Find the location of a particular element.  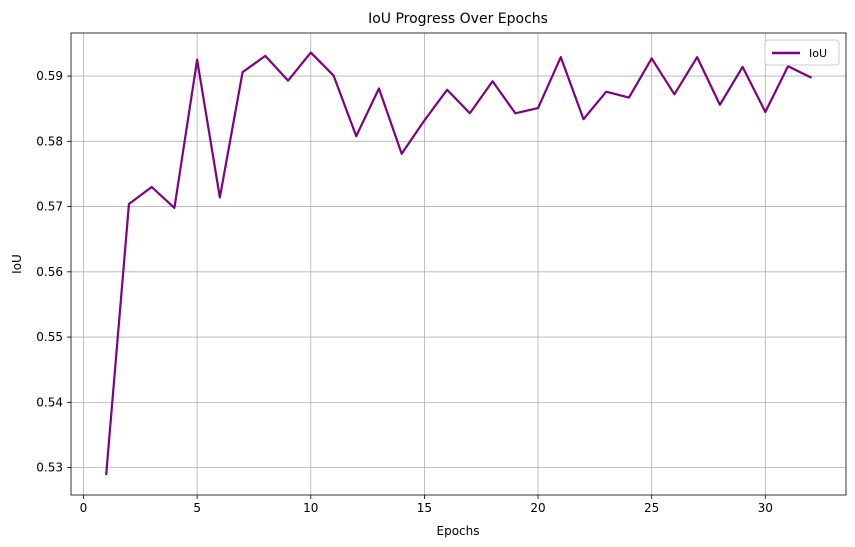

legend: IoU is located at coordinates (802, 52).